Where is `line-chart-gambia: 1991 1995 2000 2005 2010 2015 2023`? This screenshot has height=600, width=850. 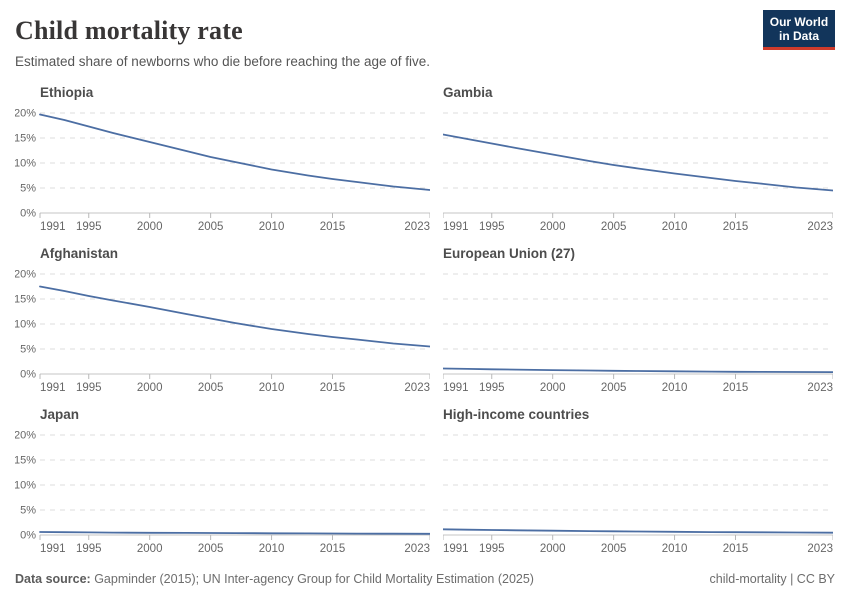 line-chart-gambia: 1991 1995 2000 2005 2010 2015 2023 is located at coordinates (638, 174).